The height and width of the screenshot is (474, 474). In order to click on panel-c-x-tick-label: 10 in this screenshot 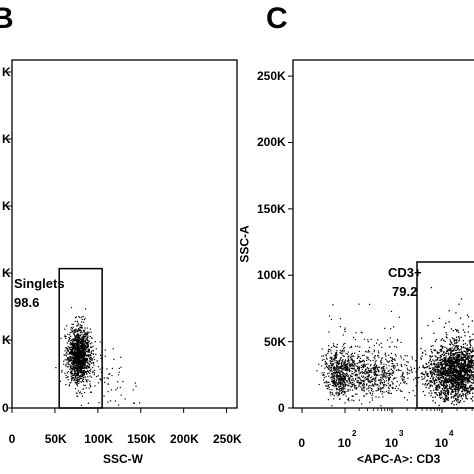, I will do `click(441, 443)`.